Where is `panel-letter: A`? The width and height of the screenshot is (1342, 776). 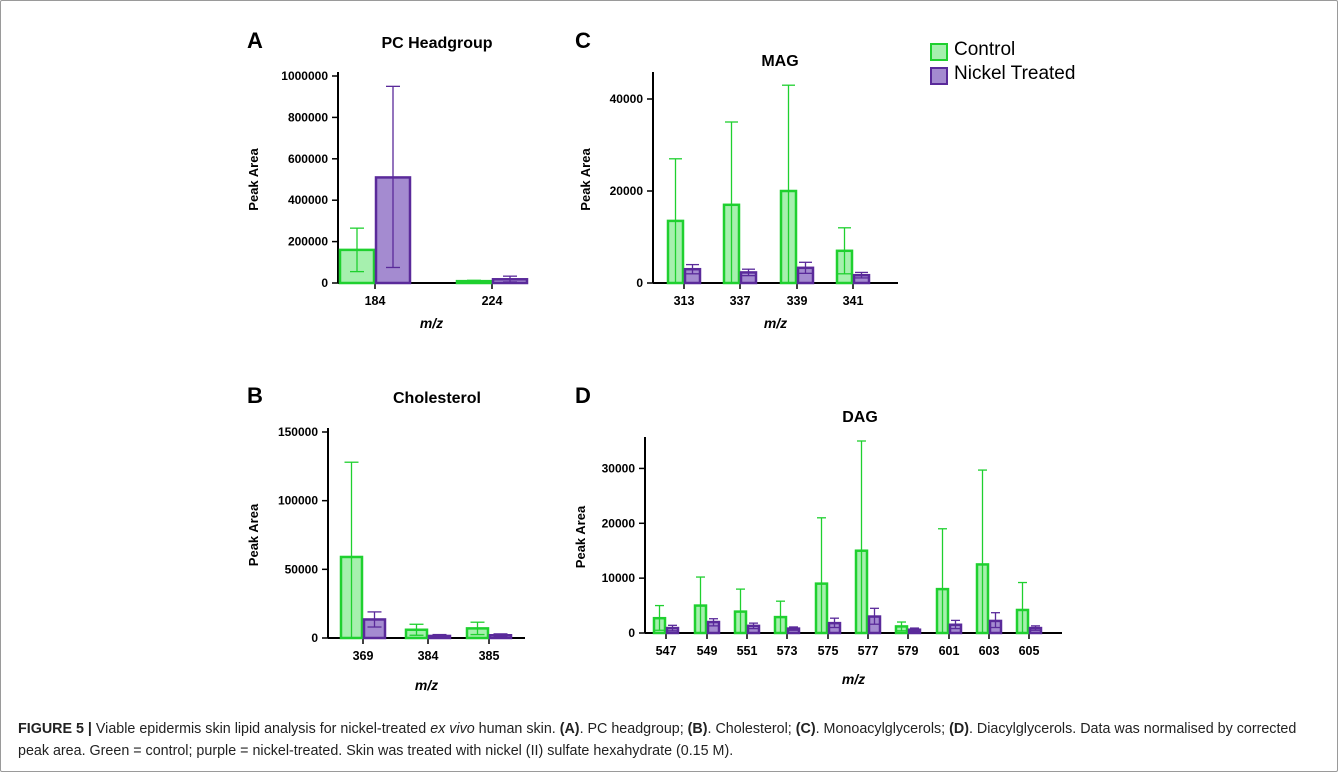
panel-letter: A is located at coordinates (255, 40).